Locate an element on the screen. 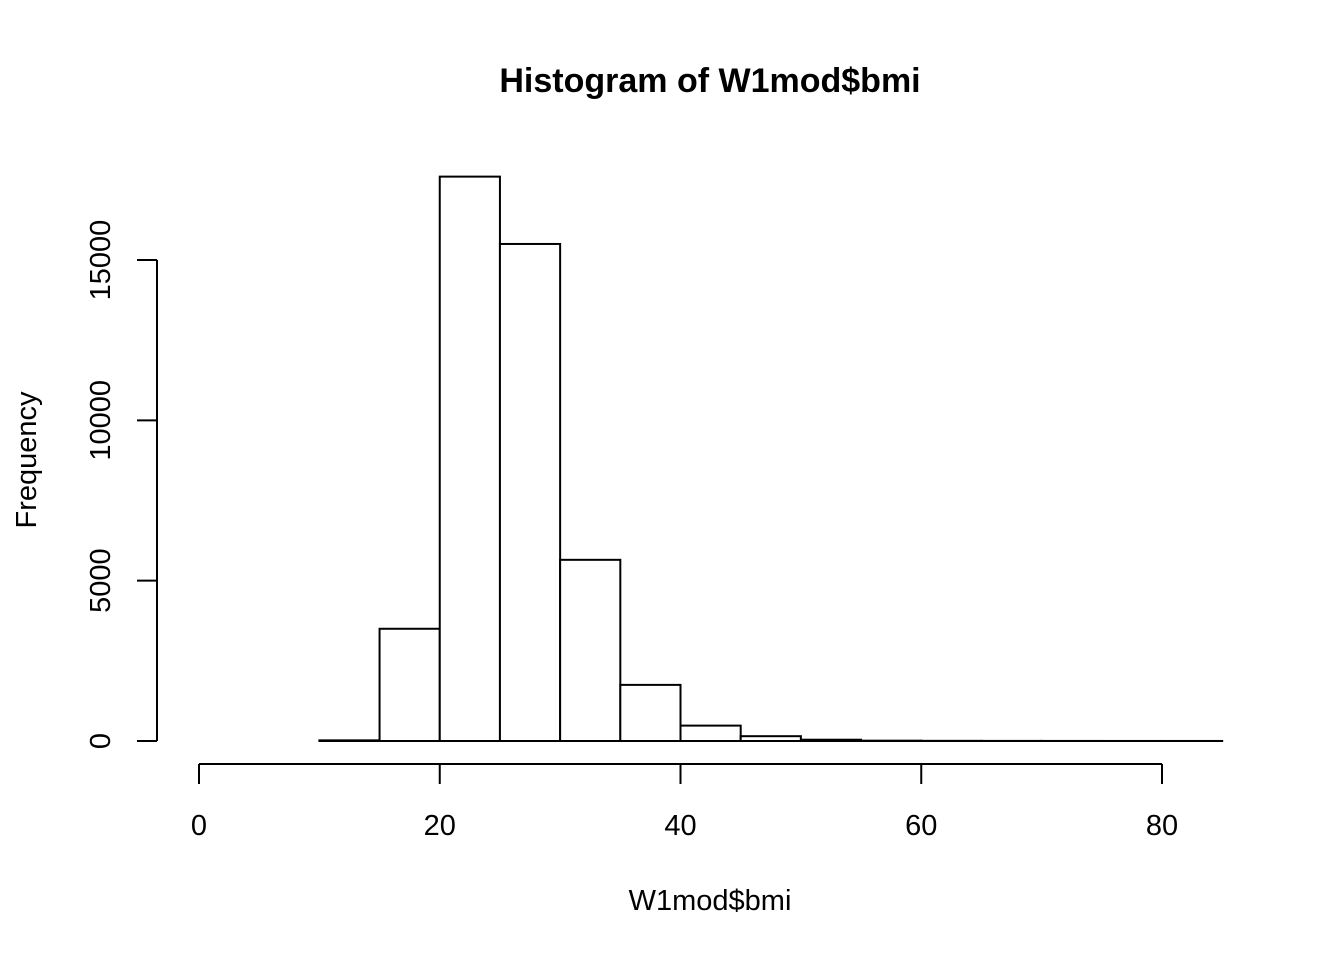 The width and height of the screenshot is (1344, 960). x-tick-label: 20 is located at coordinates (440, 826).